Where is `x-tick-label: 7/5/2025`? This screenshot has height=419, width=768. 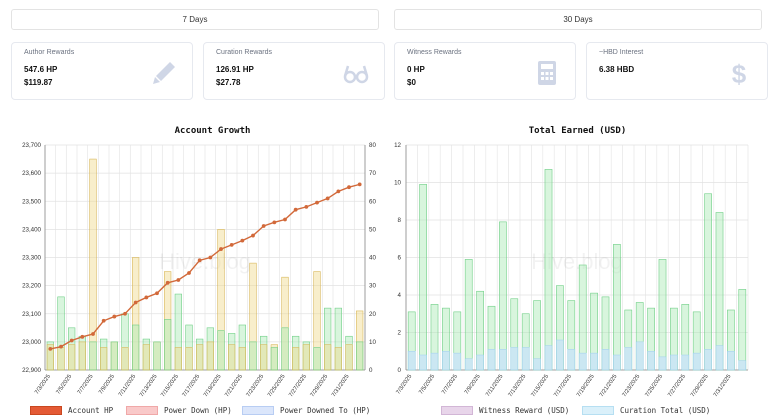
x-tick-label: 7/5/2025 is located at coordinates (64, 385).